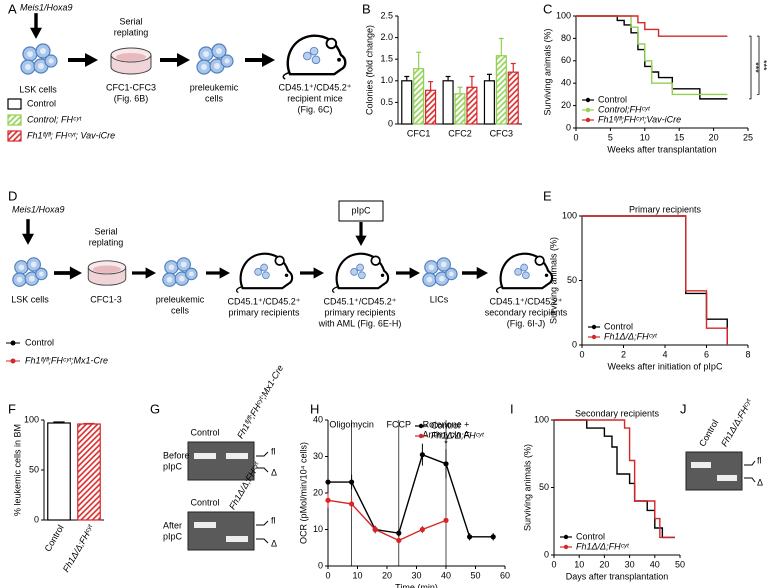 The image size is (769, 588). I want to click on step-label: Serial, so click(105, 231).